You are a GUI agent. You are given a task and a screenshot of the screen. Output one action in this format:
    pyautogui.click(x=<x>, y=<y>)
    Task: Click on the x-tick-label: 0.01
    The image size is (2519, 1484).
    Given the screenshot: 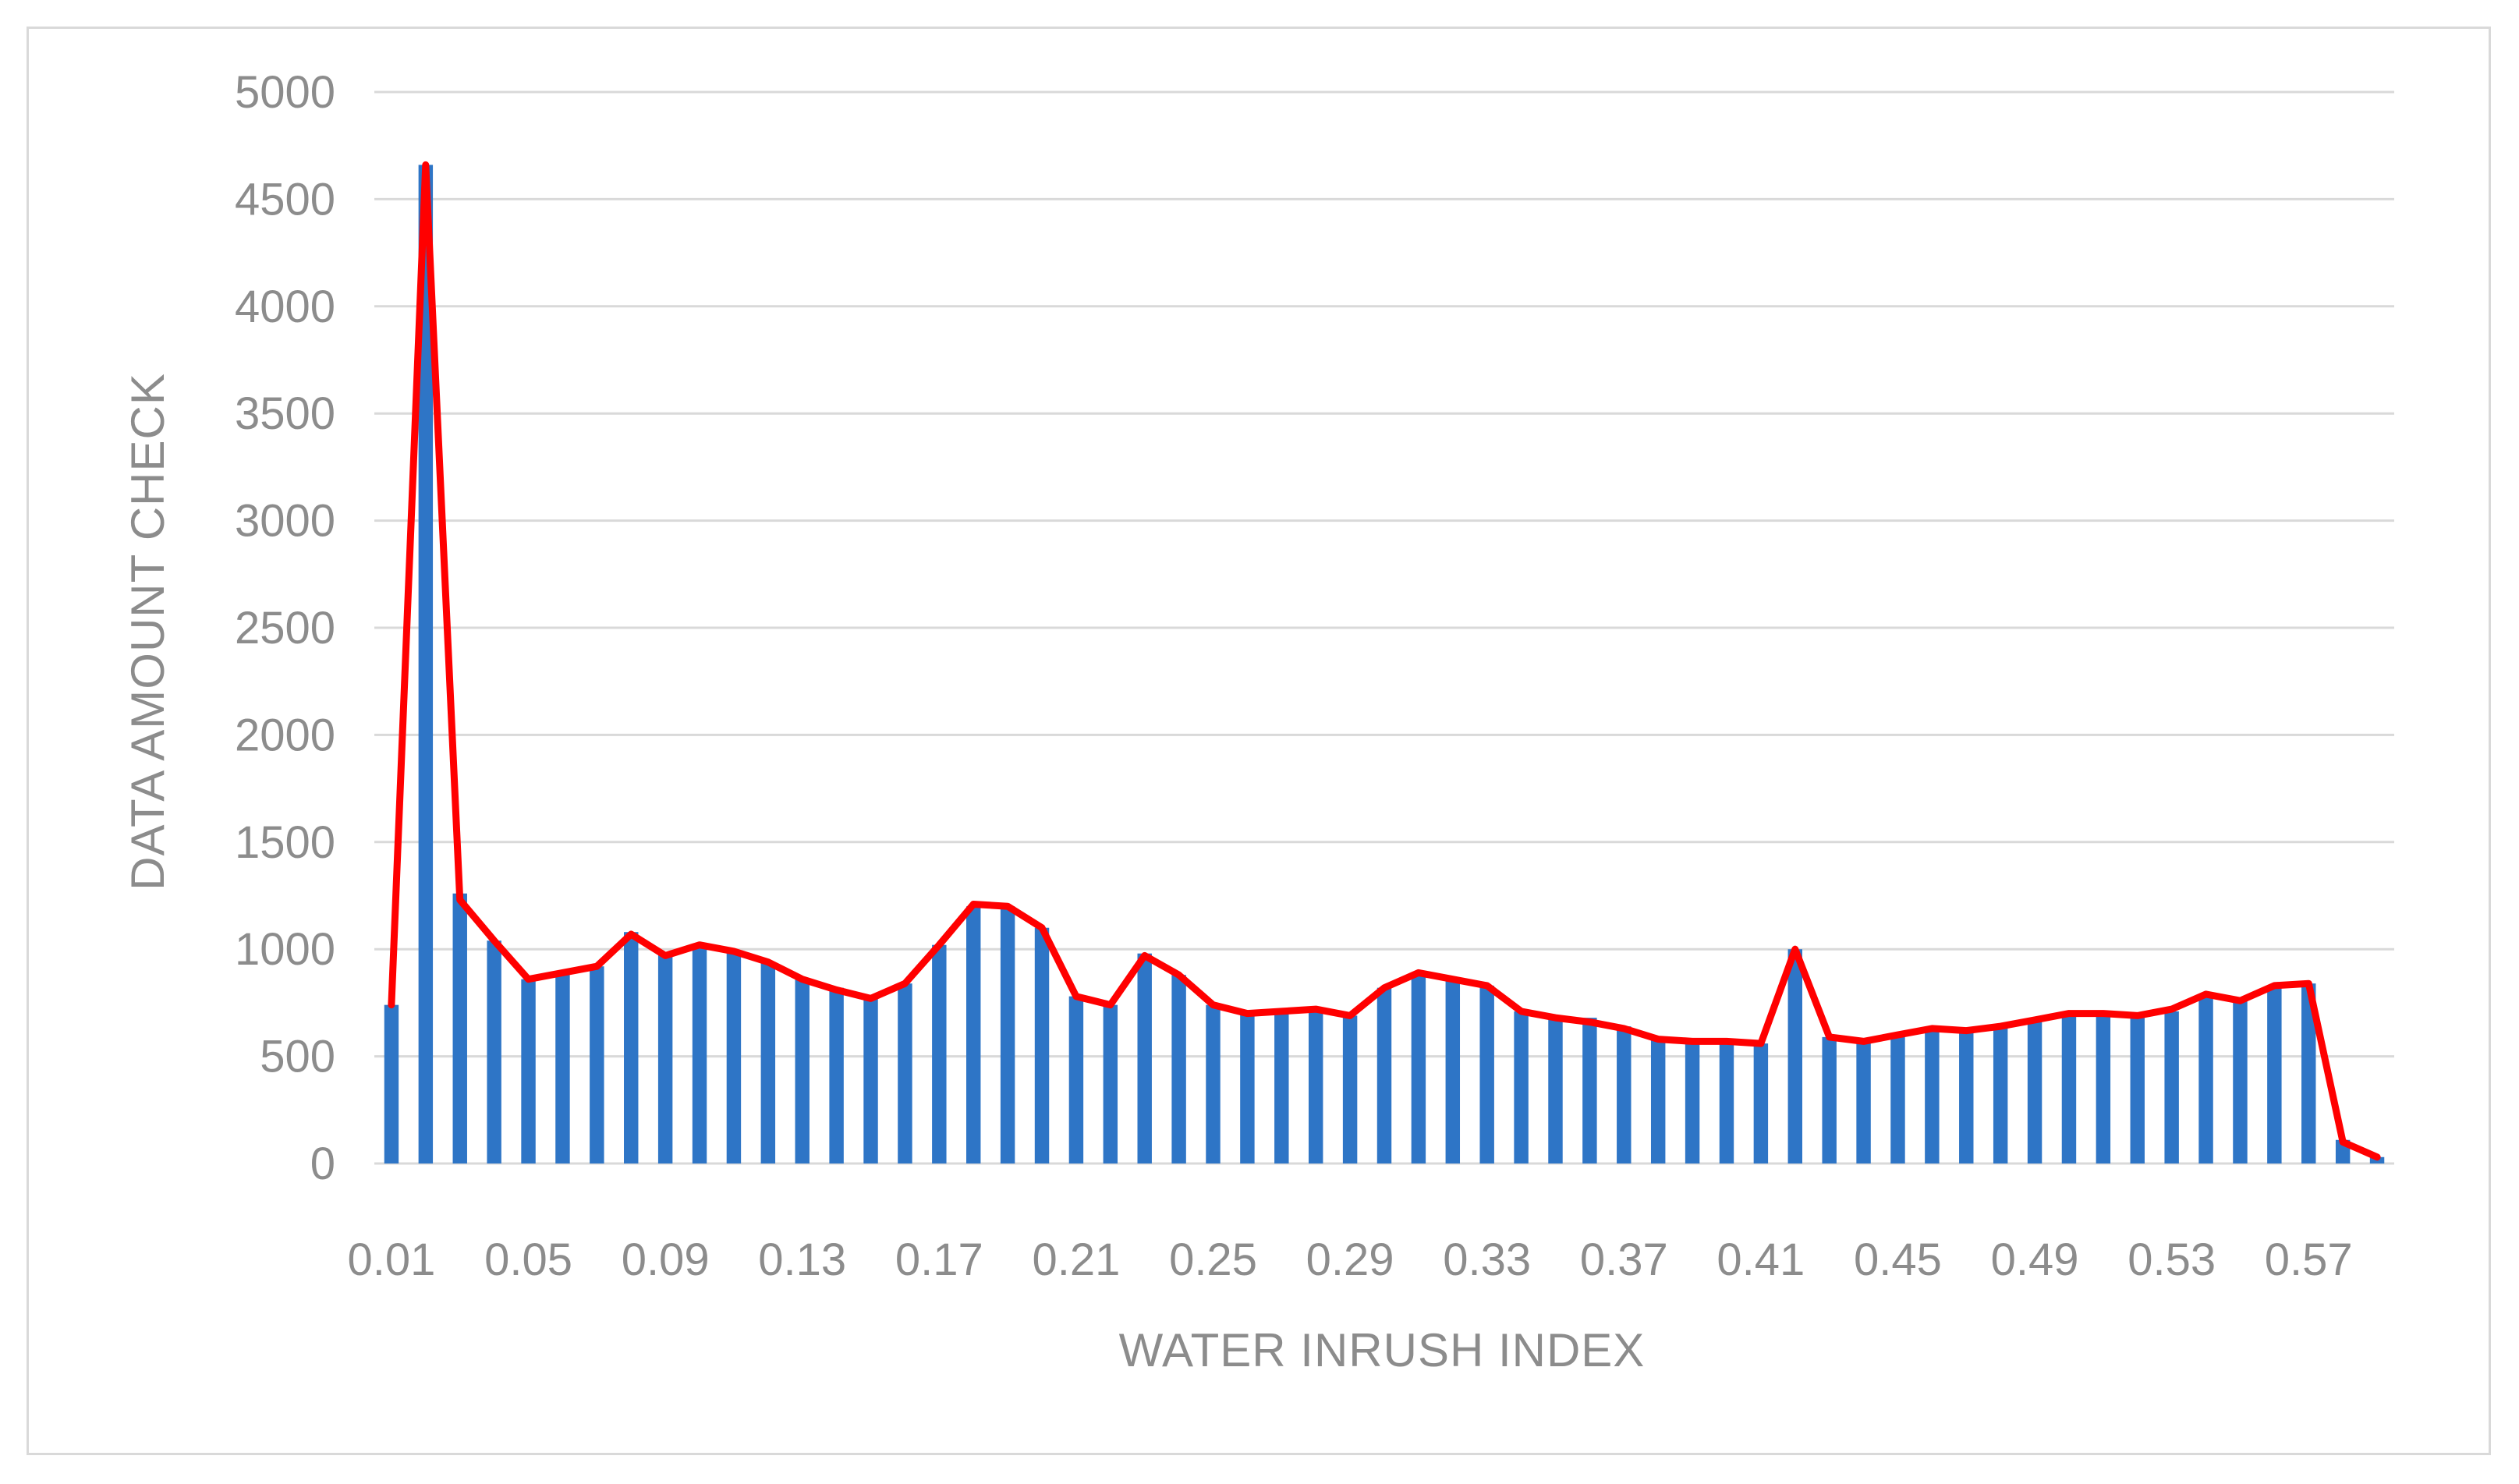 What is the action you would take?
    pyautogui.click(x=392, y=1259)
    